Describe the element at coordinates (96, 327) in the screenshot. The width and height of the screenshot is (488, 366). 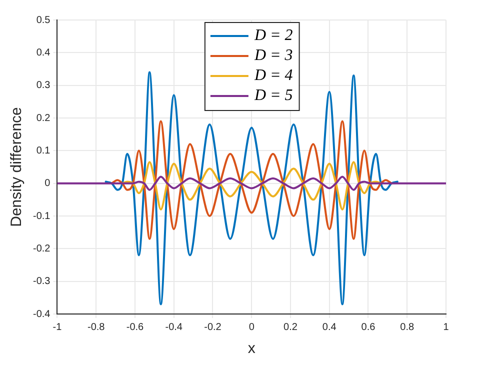
I see `x-tick-label: -0.8` at that location.